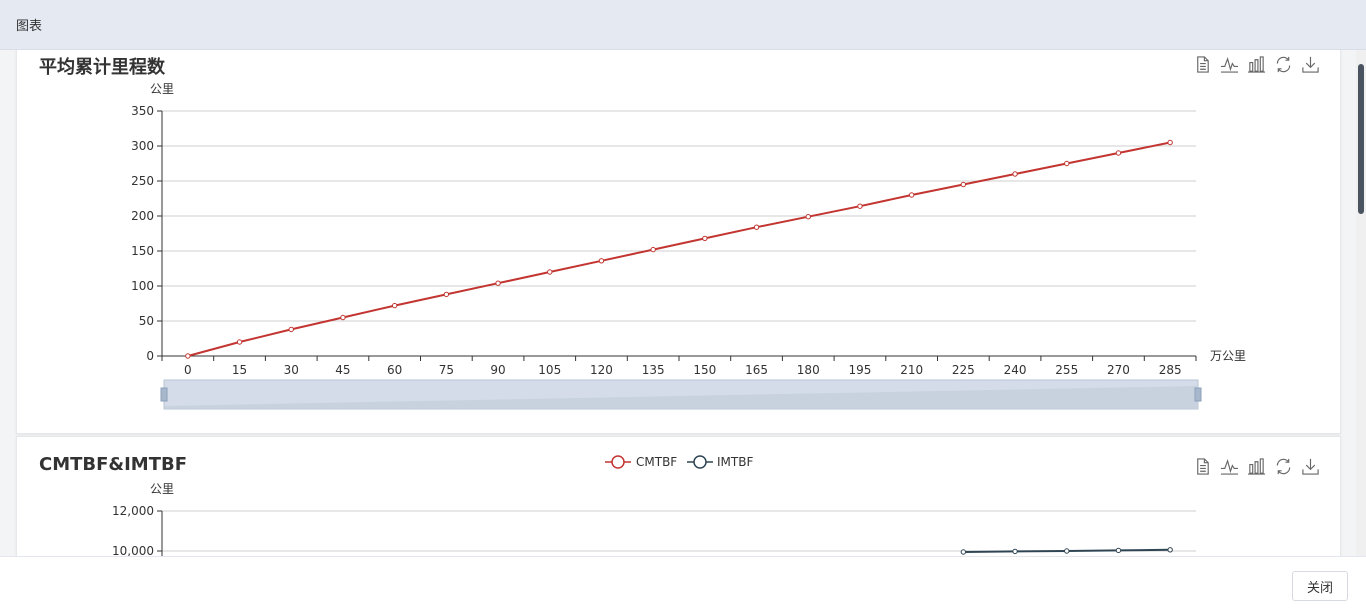  What do you see at coordinates (133, 511) in the screenshot?
I see `y-tick-label: 12,000` at bounding box center [133, 511].